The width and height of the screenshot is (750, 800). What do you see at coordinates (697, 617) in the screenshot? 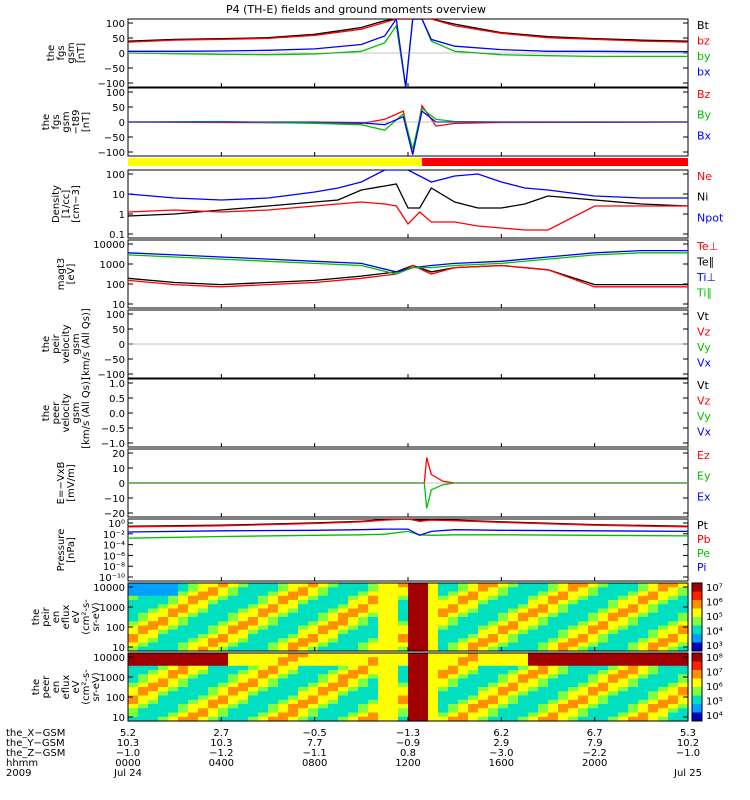
I see `colorbar-frame` at bounding box center [697, 617].